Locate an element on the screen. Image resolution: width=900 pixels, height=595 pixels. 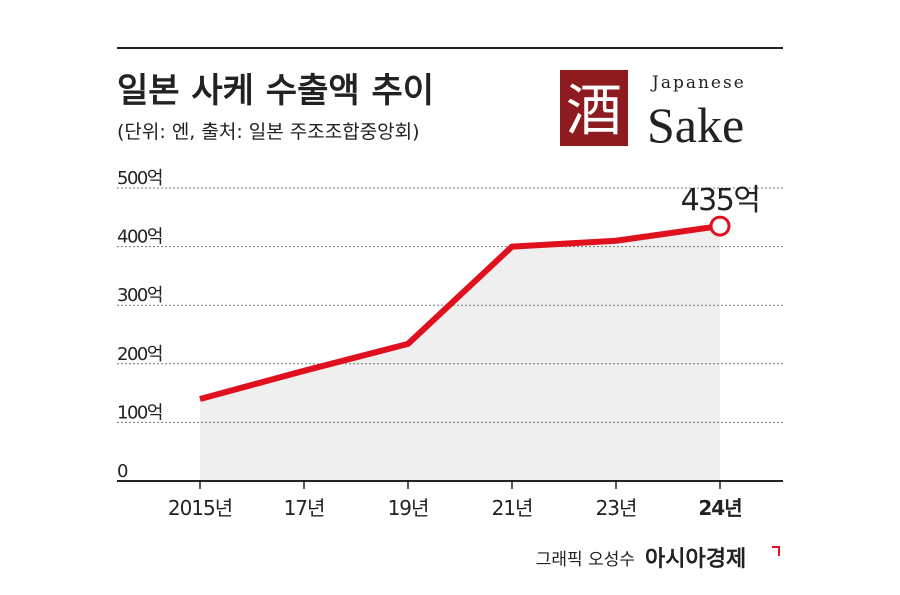
x-tick-label: 24년 is located at coordinates (719, 508).